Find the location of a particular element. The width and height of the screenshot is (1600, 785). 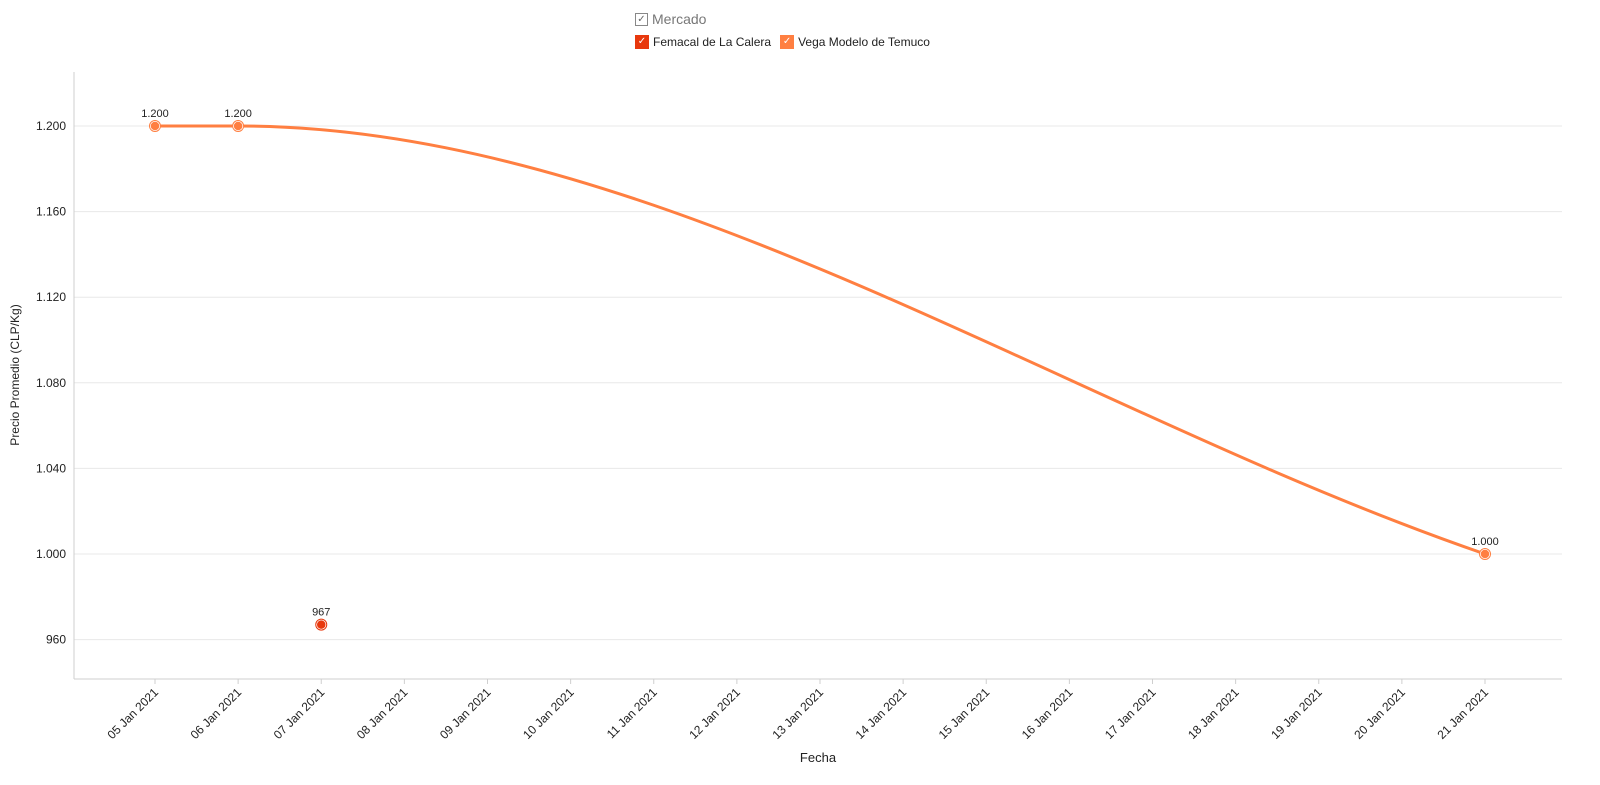

y-tick-label: 960 is located at coordinates (56, 640).